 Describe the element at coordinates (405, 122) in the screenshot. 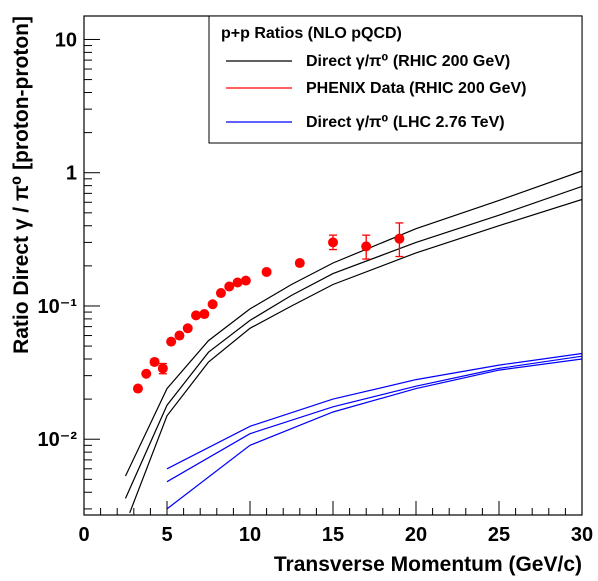

I see `legend-label-lhc: Direct γ/π⁰ (LHC 2.76 TeV)` at that location.